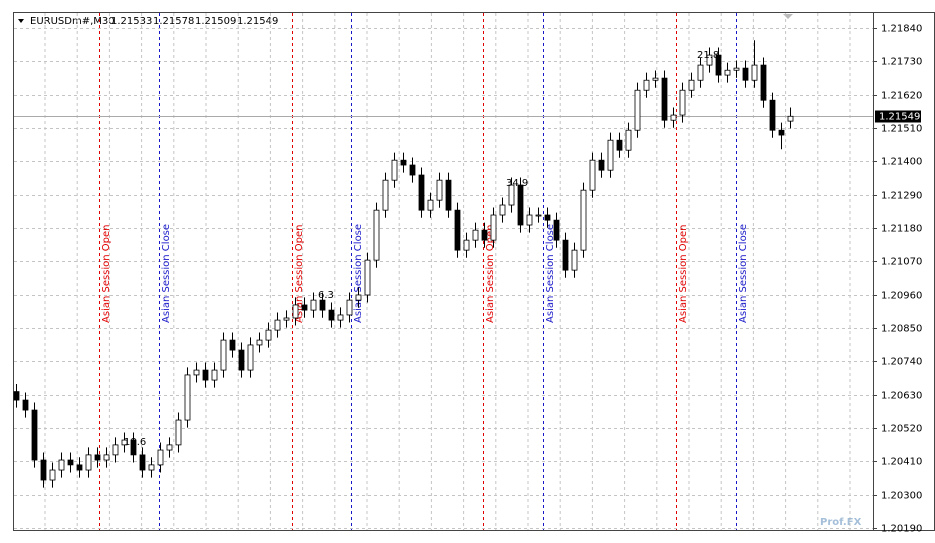 Image resolution: width=935 pixels, height=543 pixels. Describe the element at coordinates (517, 183) in the screenshot. I see `range-label: 34.9` at that location.